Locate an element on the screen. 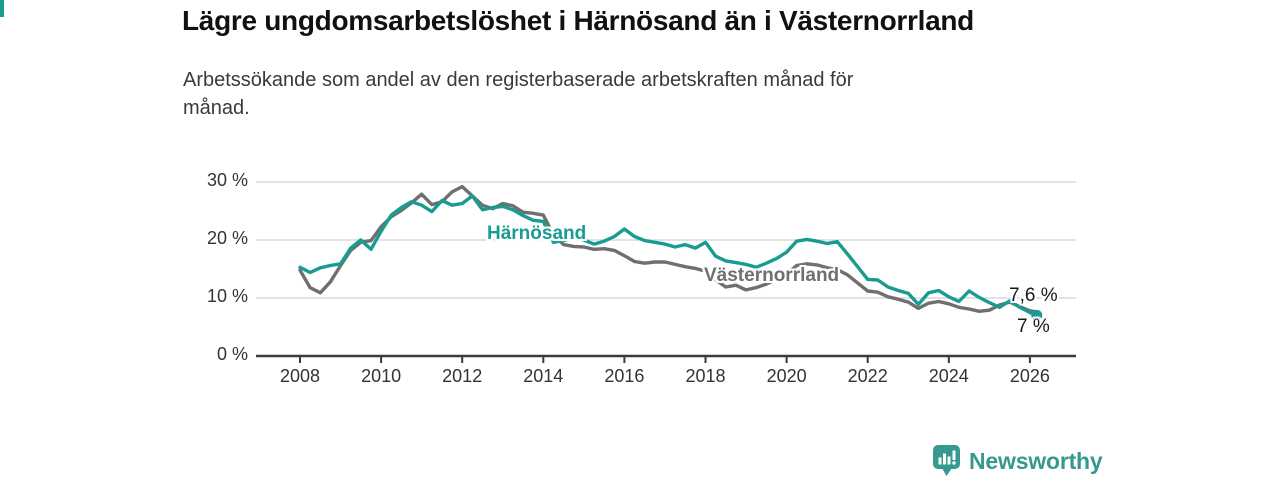 Image resolution: width=1280 pixels, height=480 pixels. newsworthy-logo: Newsworthy is located at coordinates (1017, 461).